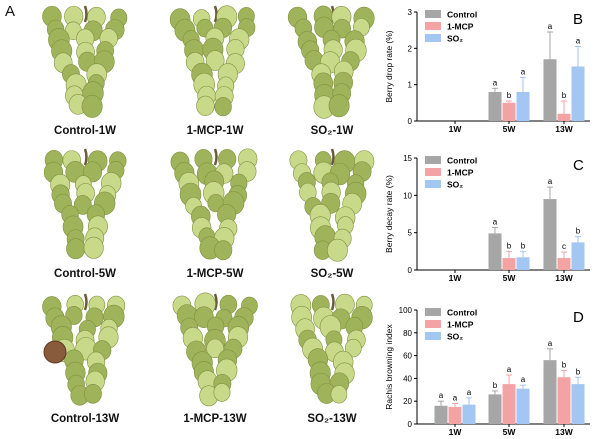  I want to click on grape-photo: 1-MCP-5W, so click(215, 212).